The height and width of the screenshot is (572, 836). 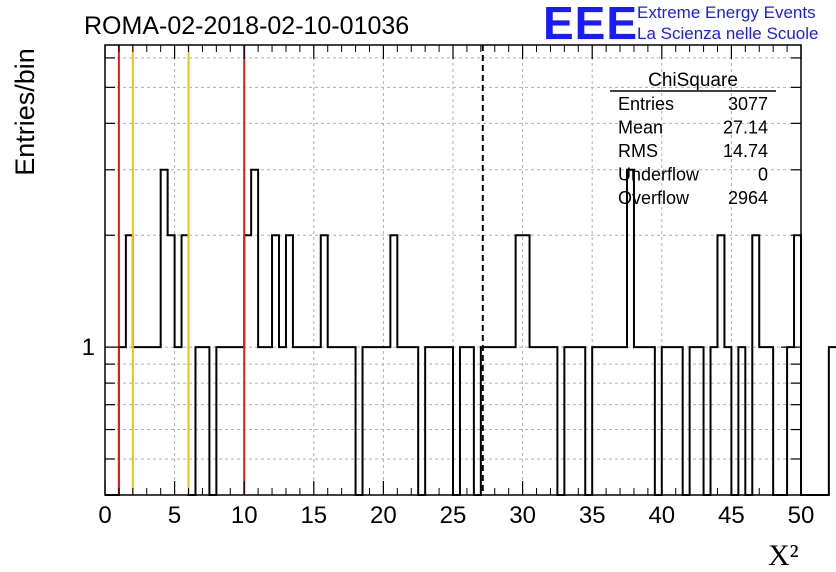 What do you see at coordinates (745, 128) in the screenshot?
I see `stats-row-value: 27.14` at bounding box center [745, 128].